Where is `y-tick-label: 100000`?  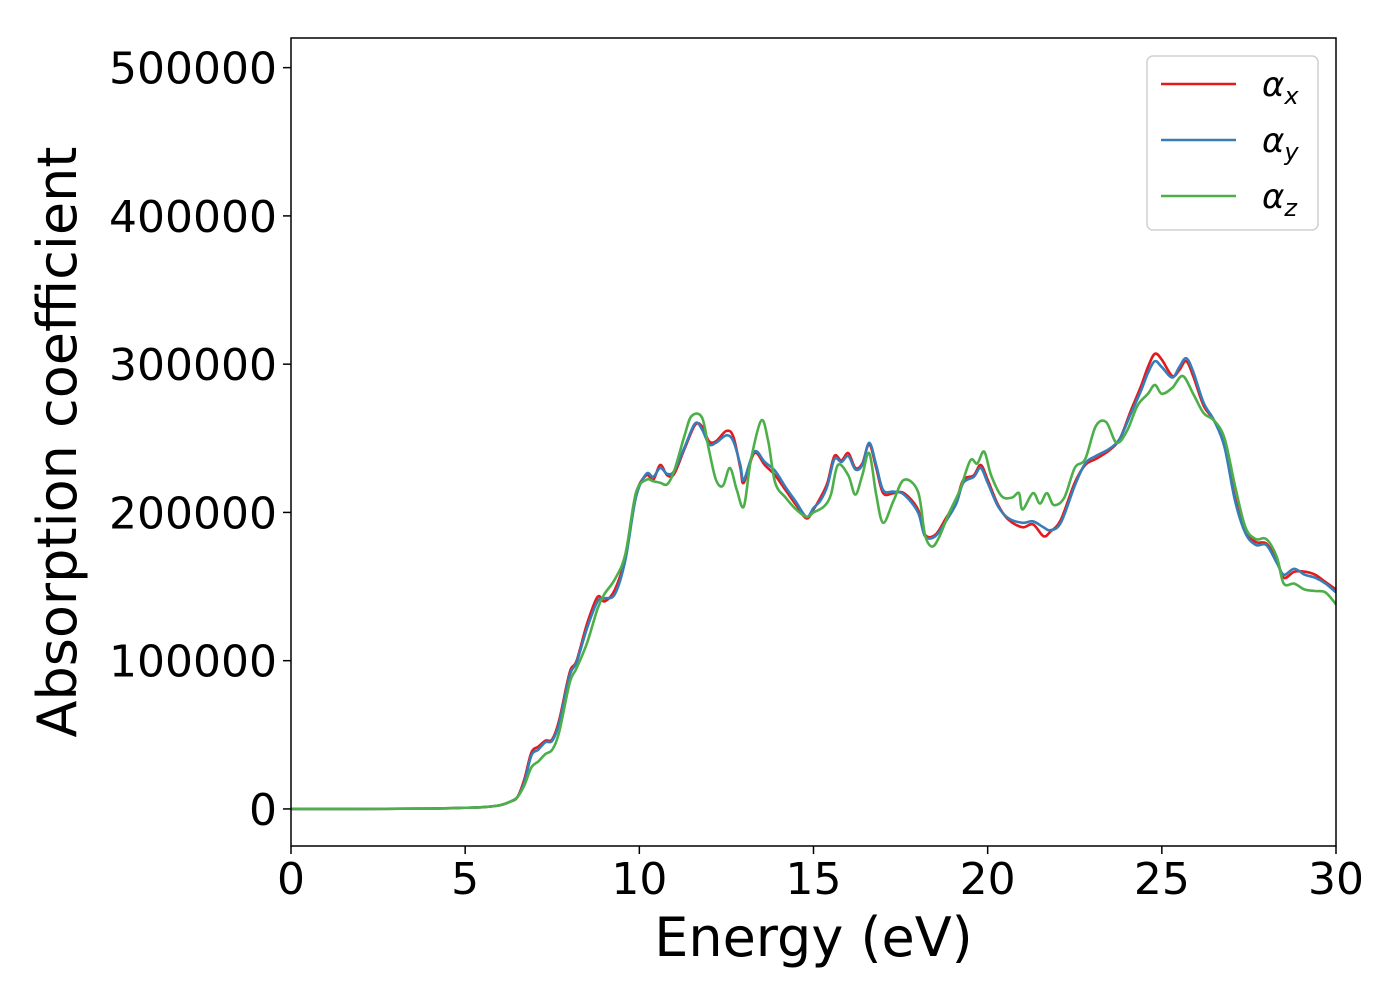
y-tick-label: 100000 is located at coordinates (193, 662).